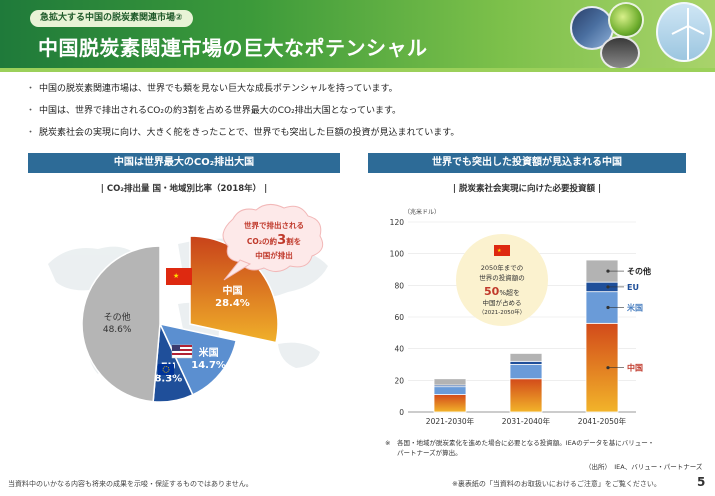  I want to click on eu-flag-icon, so click(166, 369).